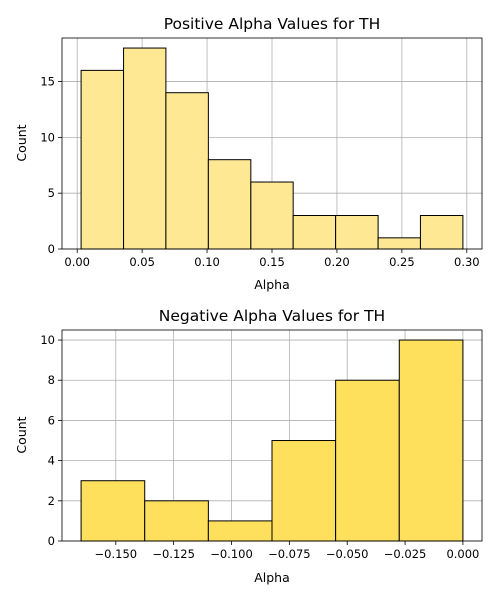 The width and height of the screenshot is (500, 600). What do you see at coordinates (142, 262) in the screenshot?
I see `x-tick-label: 0.05` at bounding box center [142, 262].